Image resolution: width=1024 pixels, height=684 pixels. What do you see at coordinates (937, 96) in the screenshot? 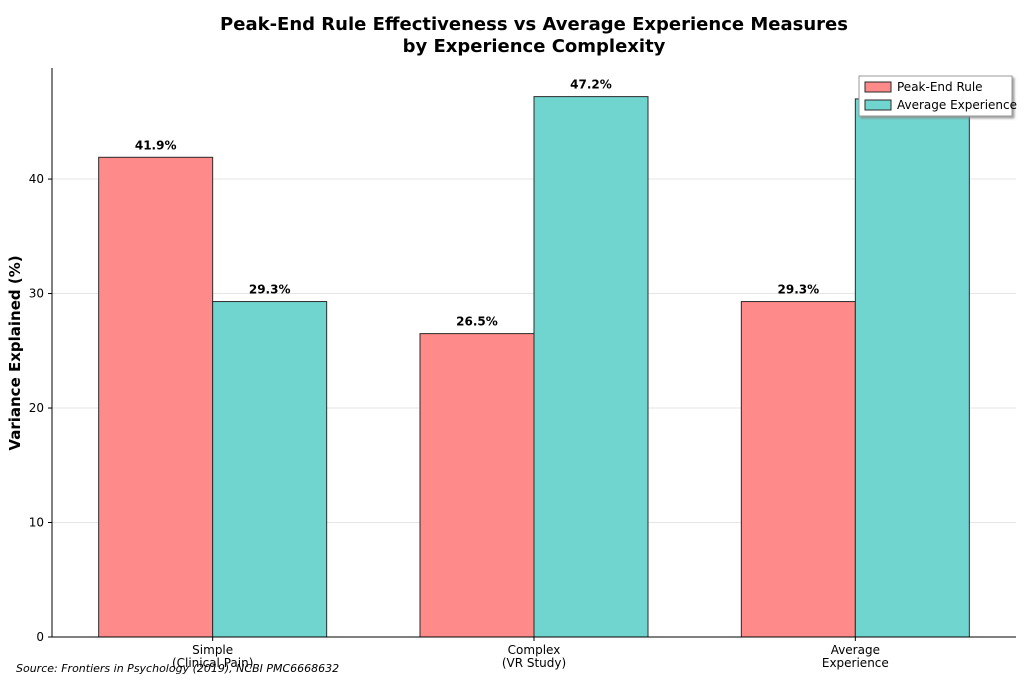
I see `legend: Peak-End Rule Average Experience` at bounding box center [937, 96].